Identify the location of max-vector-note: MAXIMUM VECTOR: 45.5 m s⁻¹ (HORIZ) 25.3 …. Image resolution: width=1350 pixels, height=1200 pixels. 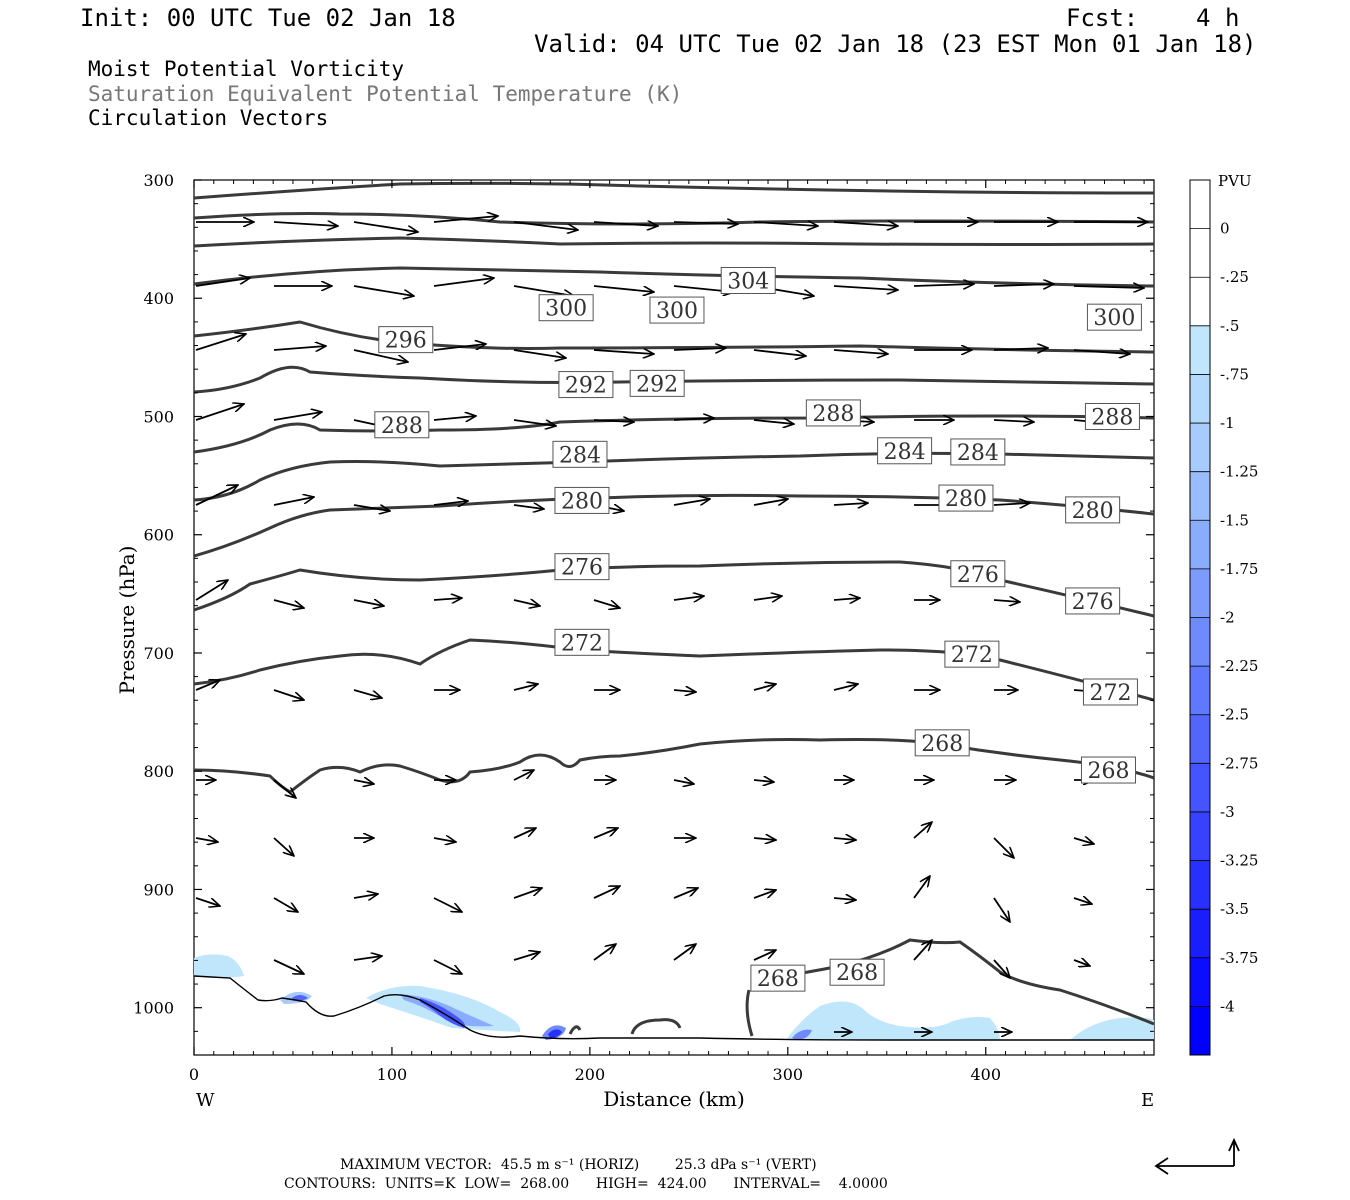
(578, 1165).